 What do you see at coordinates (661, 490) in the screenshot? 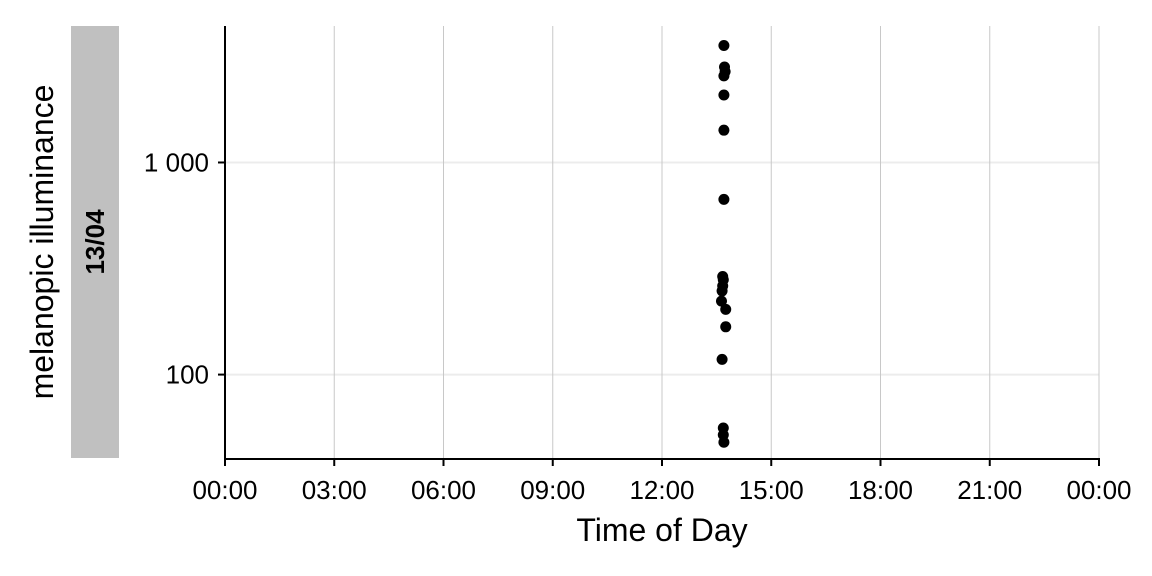
I see `x-tick-label: 12:00` at bounding box center [661, 490].